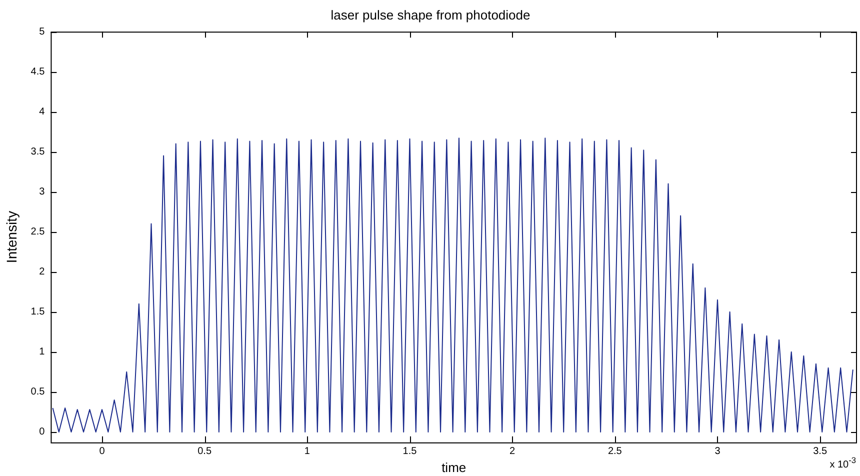 The height and width of the screenshot is (476, 860). Describe the element at coordinates (38, 232) in the screenshot. I see `y-tick-label: 2.5` at that location.